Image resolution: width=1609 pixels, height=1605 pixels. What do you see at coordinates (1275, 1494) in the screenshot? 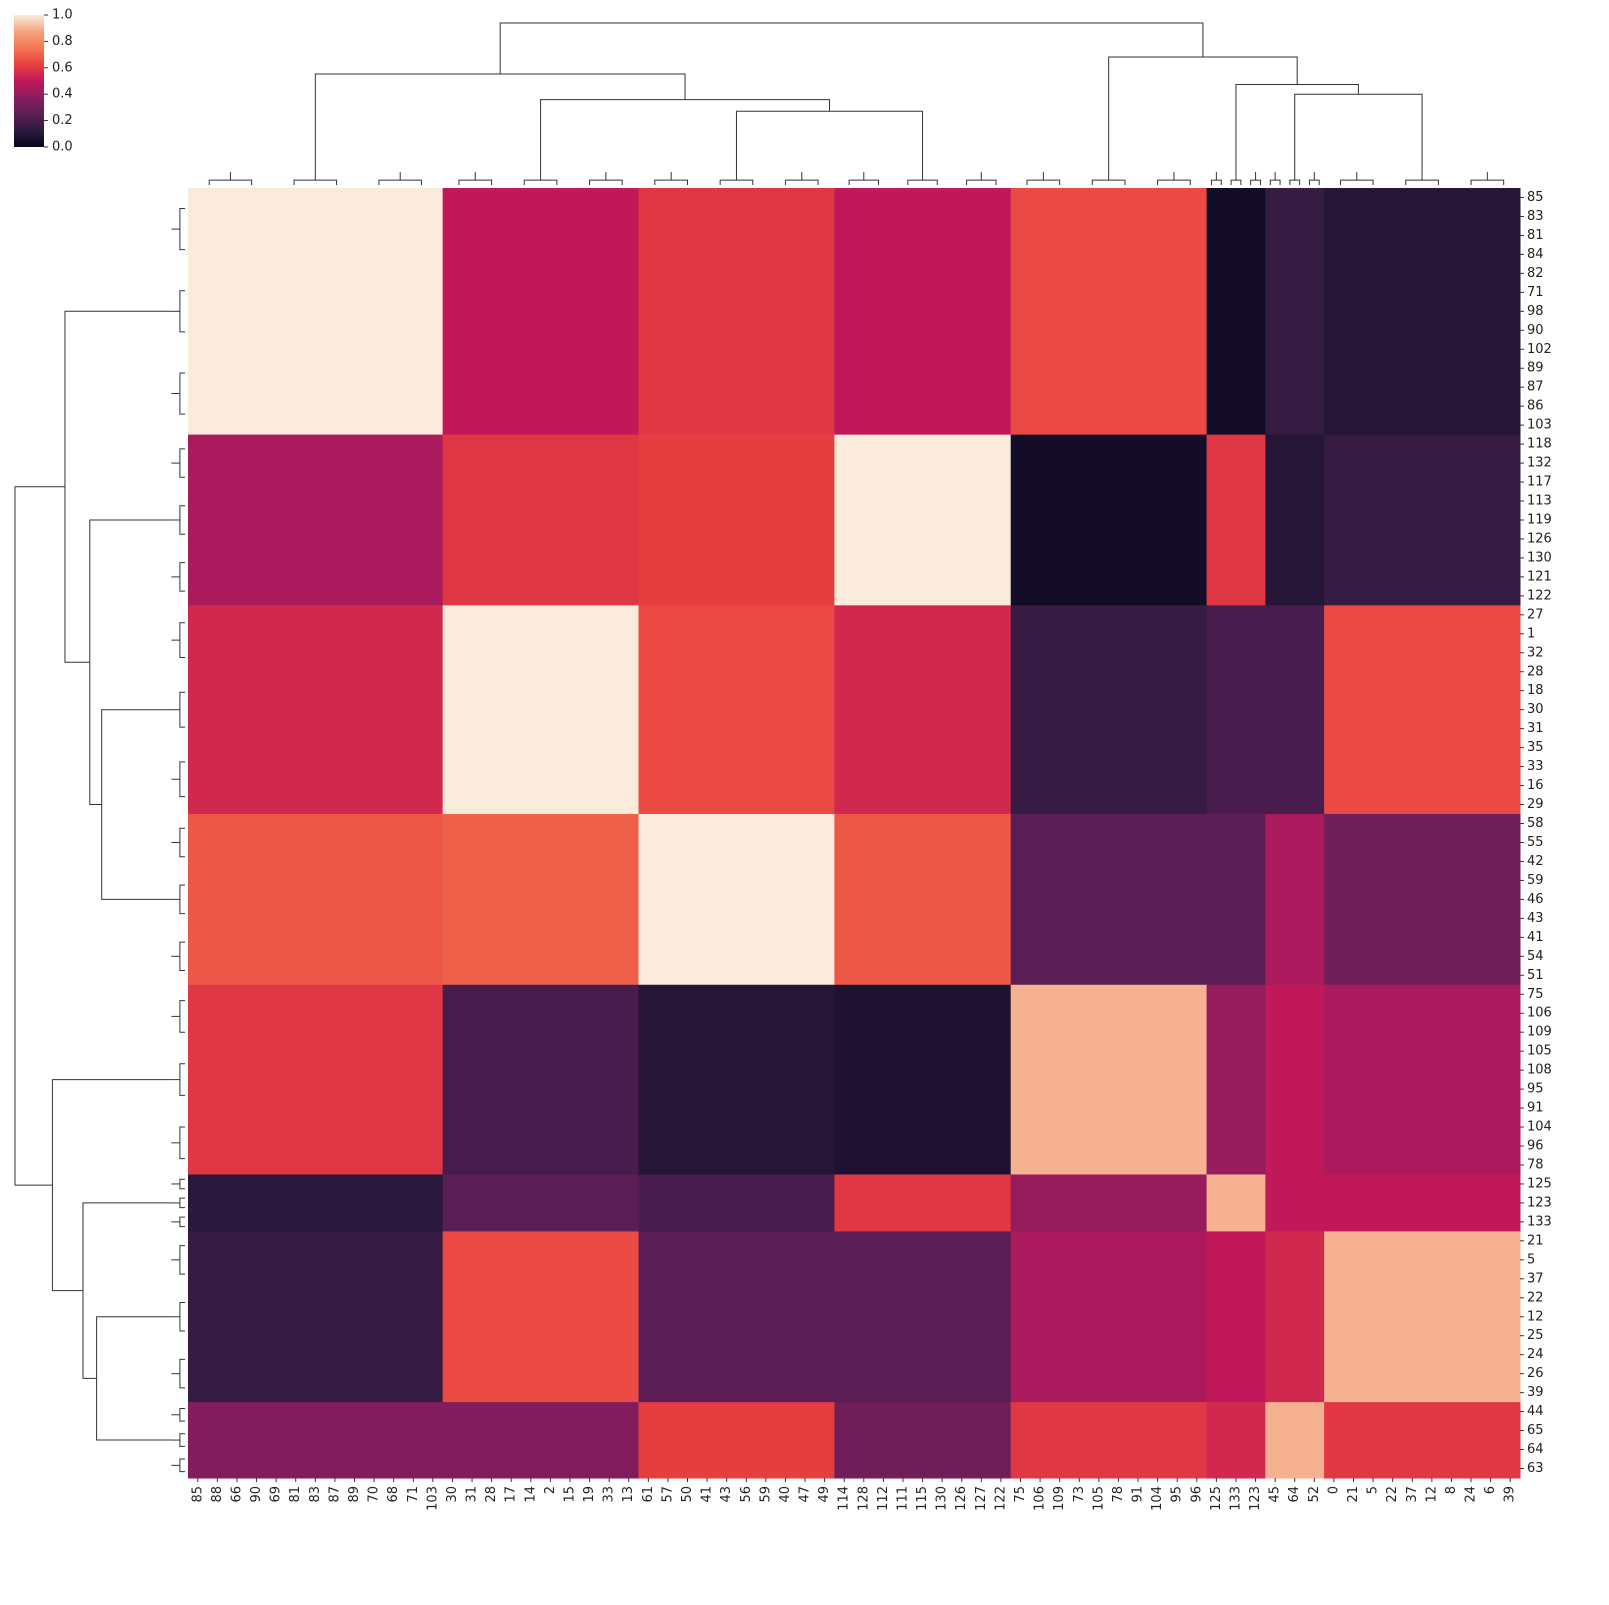
I see `x-tick-label: 45` at bounding box center [1275, 1494].